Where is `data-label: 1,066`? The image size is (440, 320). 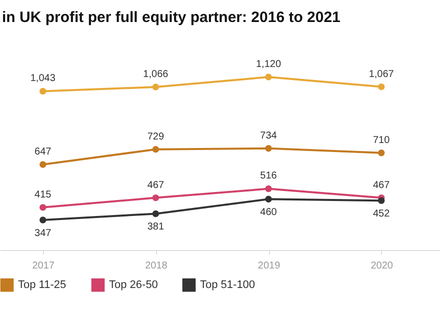
data-label: 1,066 is located at coordinates (156, 74).